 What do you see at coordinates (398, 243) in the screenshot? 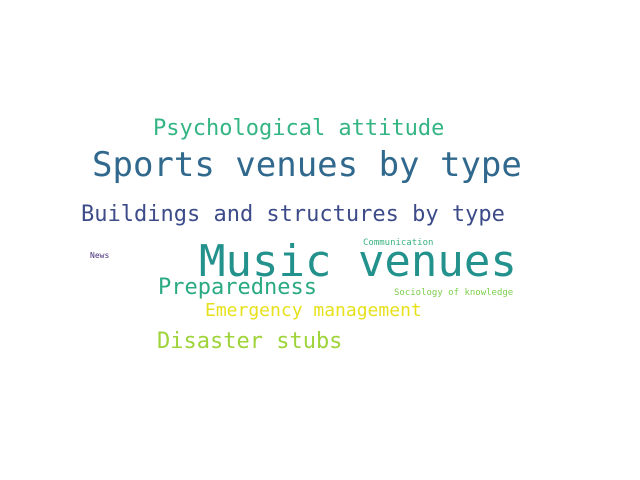
I see `word-communication: Communication` at bounding box center [398, 243].